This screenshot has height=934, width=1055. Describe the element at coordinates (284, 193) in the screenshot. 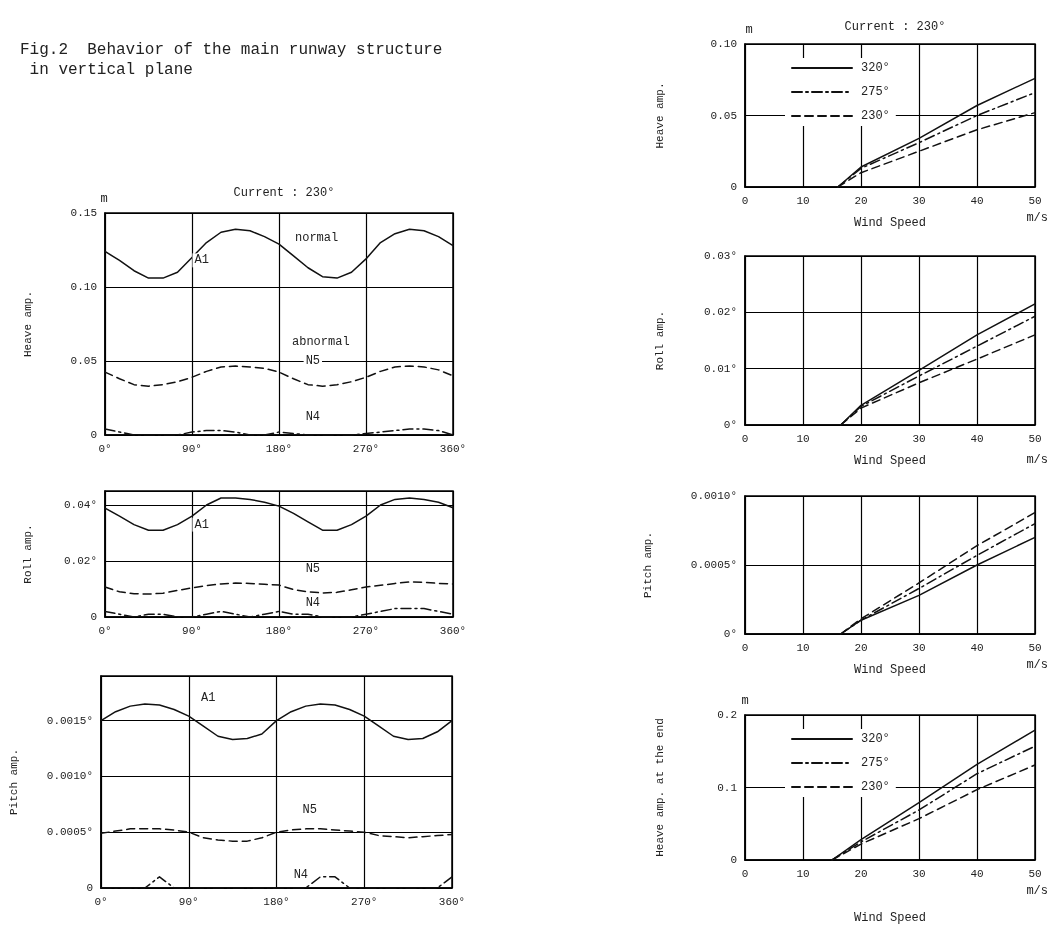

I see `chart-subtitle: Current : 230°` at that location.